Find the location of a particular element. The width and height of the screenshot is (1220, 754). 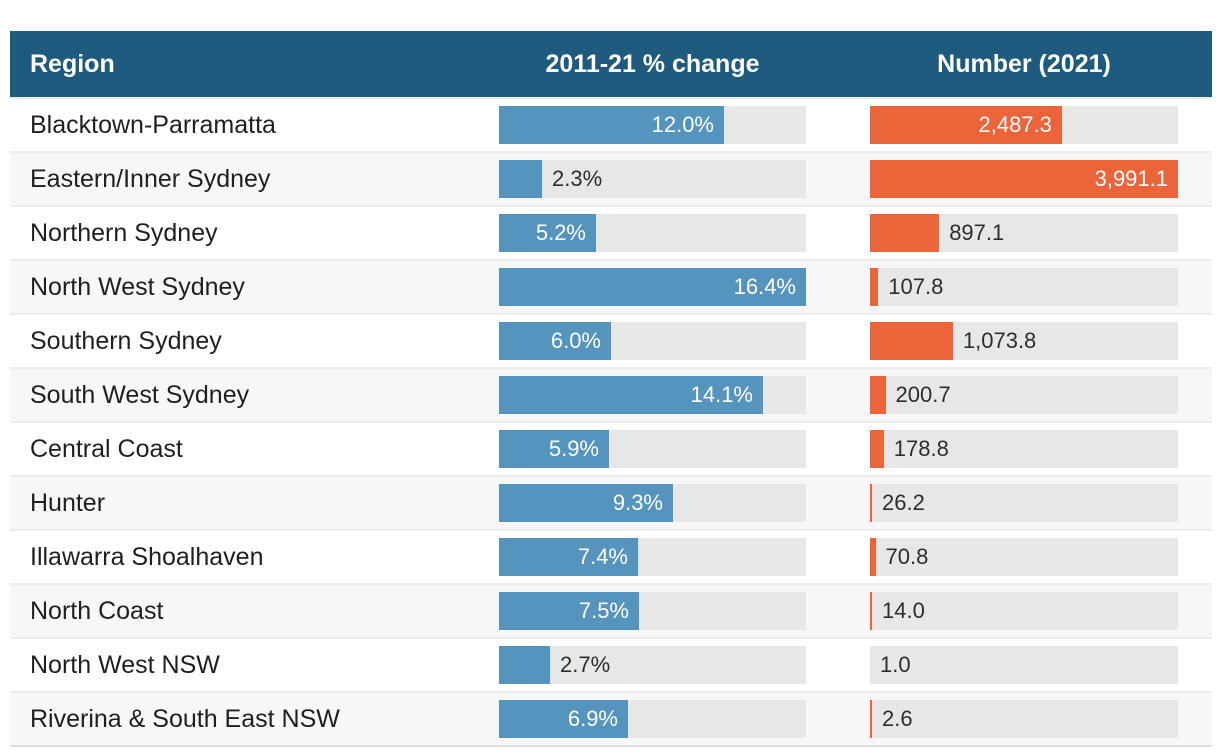

table-row: North West NSW 2.7% 1.0 is located at coordinates (611, 664).